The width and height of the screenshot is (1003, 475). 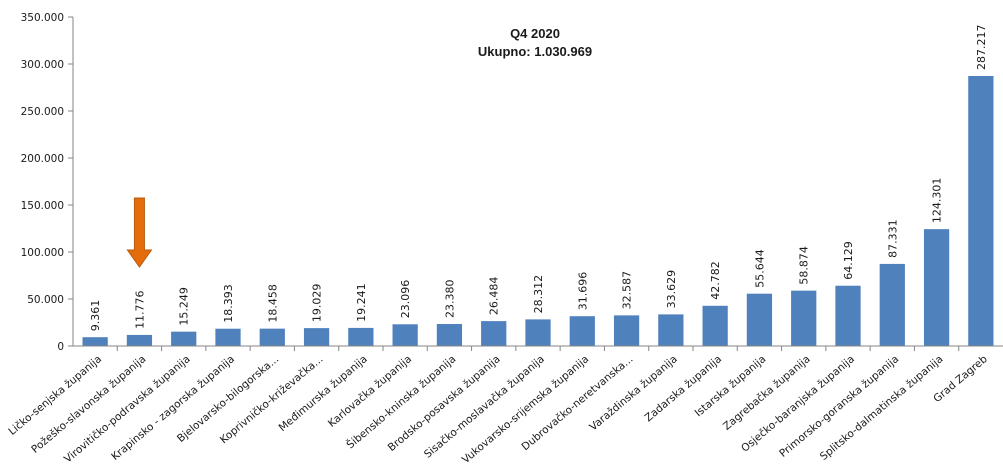 I want to click on data-label: 15.249, so click(x=184, y=306).